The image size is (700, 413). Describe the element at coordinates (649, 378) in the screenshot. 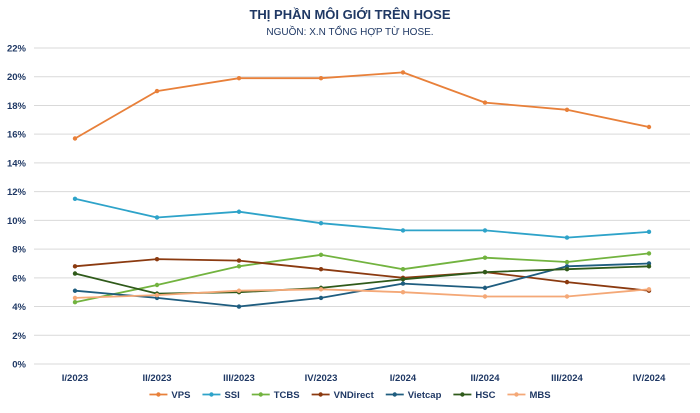

I see `x-tick-label: IV/2024` at that location.